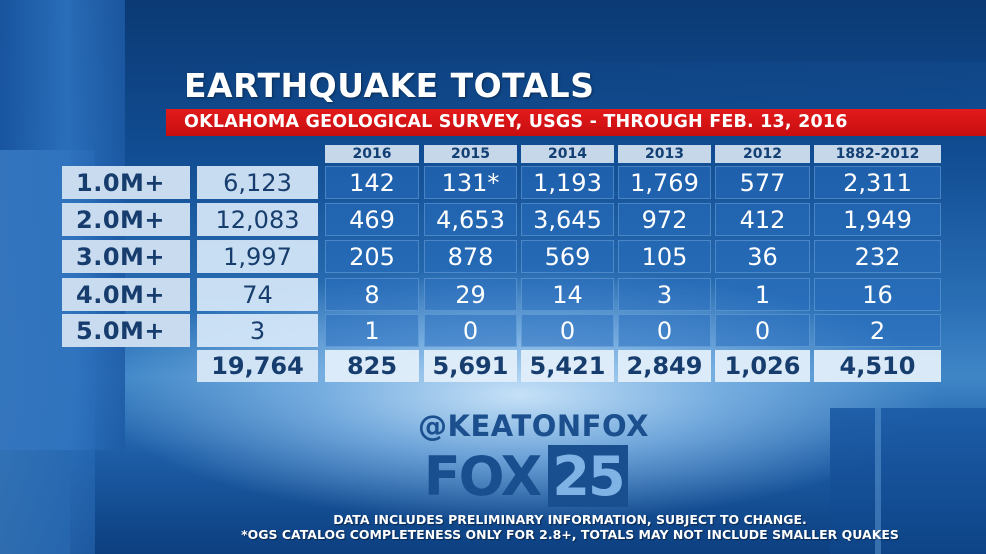 This screenshot has width=986, height=554. Describe the element at coordinates (372, 366) in the screenshot. I see `column-total: 825` at that location.